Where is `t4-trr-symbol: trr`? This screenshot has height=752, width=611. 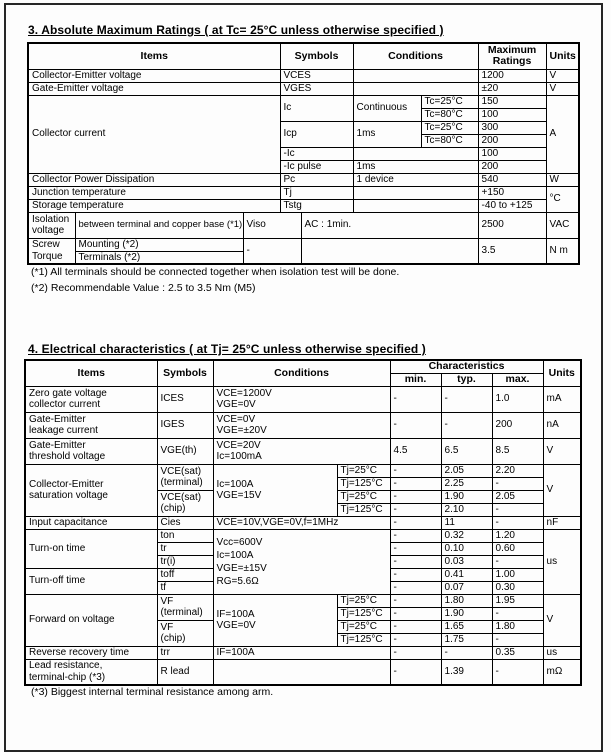 t4-trr-symbol: trr is located at coordinates (185, 652).